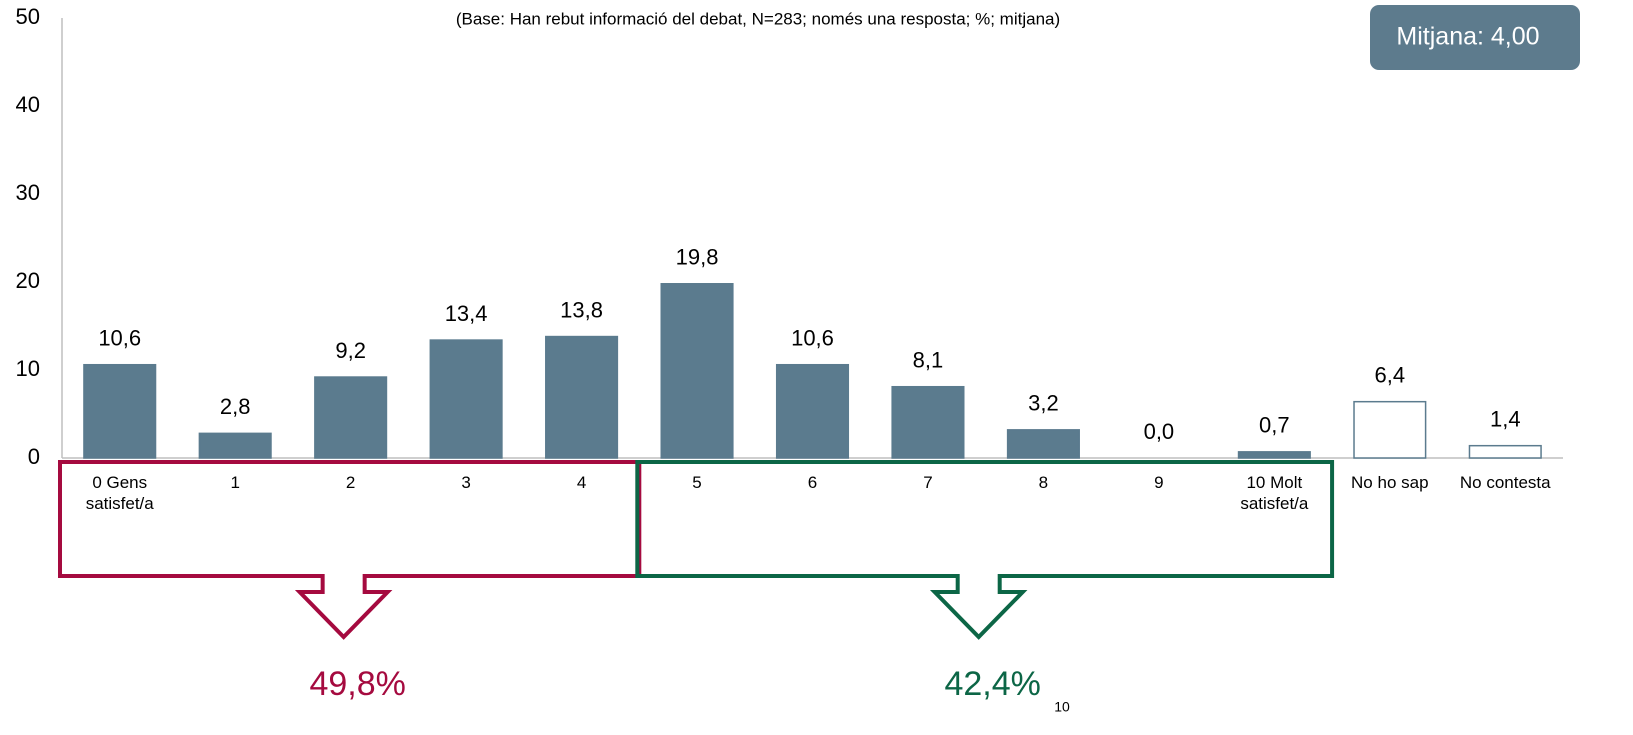 The height and width of the screenshot is (735, 1633). I want to click on group-label: 49,8%, so click(357, 684).